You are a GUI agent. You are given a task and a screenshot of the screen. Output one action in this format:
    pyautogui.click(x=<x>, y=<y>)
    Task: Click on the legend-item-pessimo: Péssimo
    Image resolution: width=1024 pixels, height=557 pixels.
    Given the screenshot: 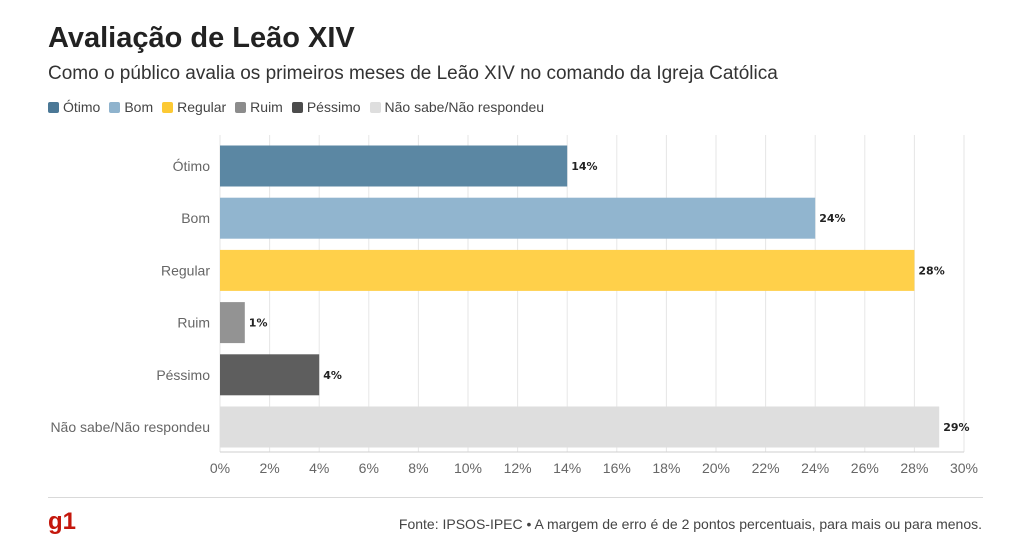 What is the action you would take?
    pyautogui.click(x=326, y=107)
    